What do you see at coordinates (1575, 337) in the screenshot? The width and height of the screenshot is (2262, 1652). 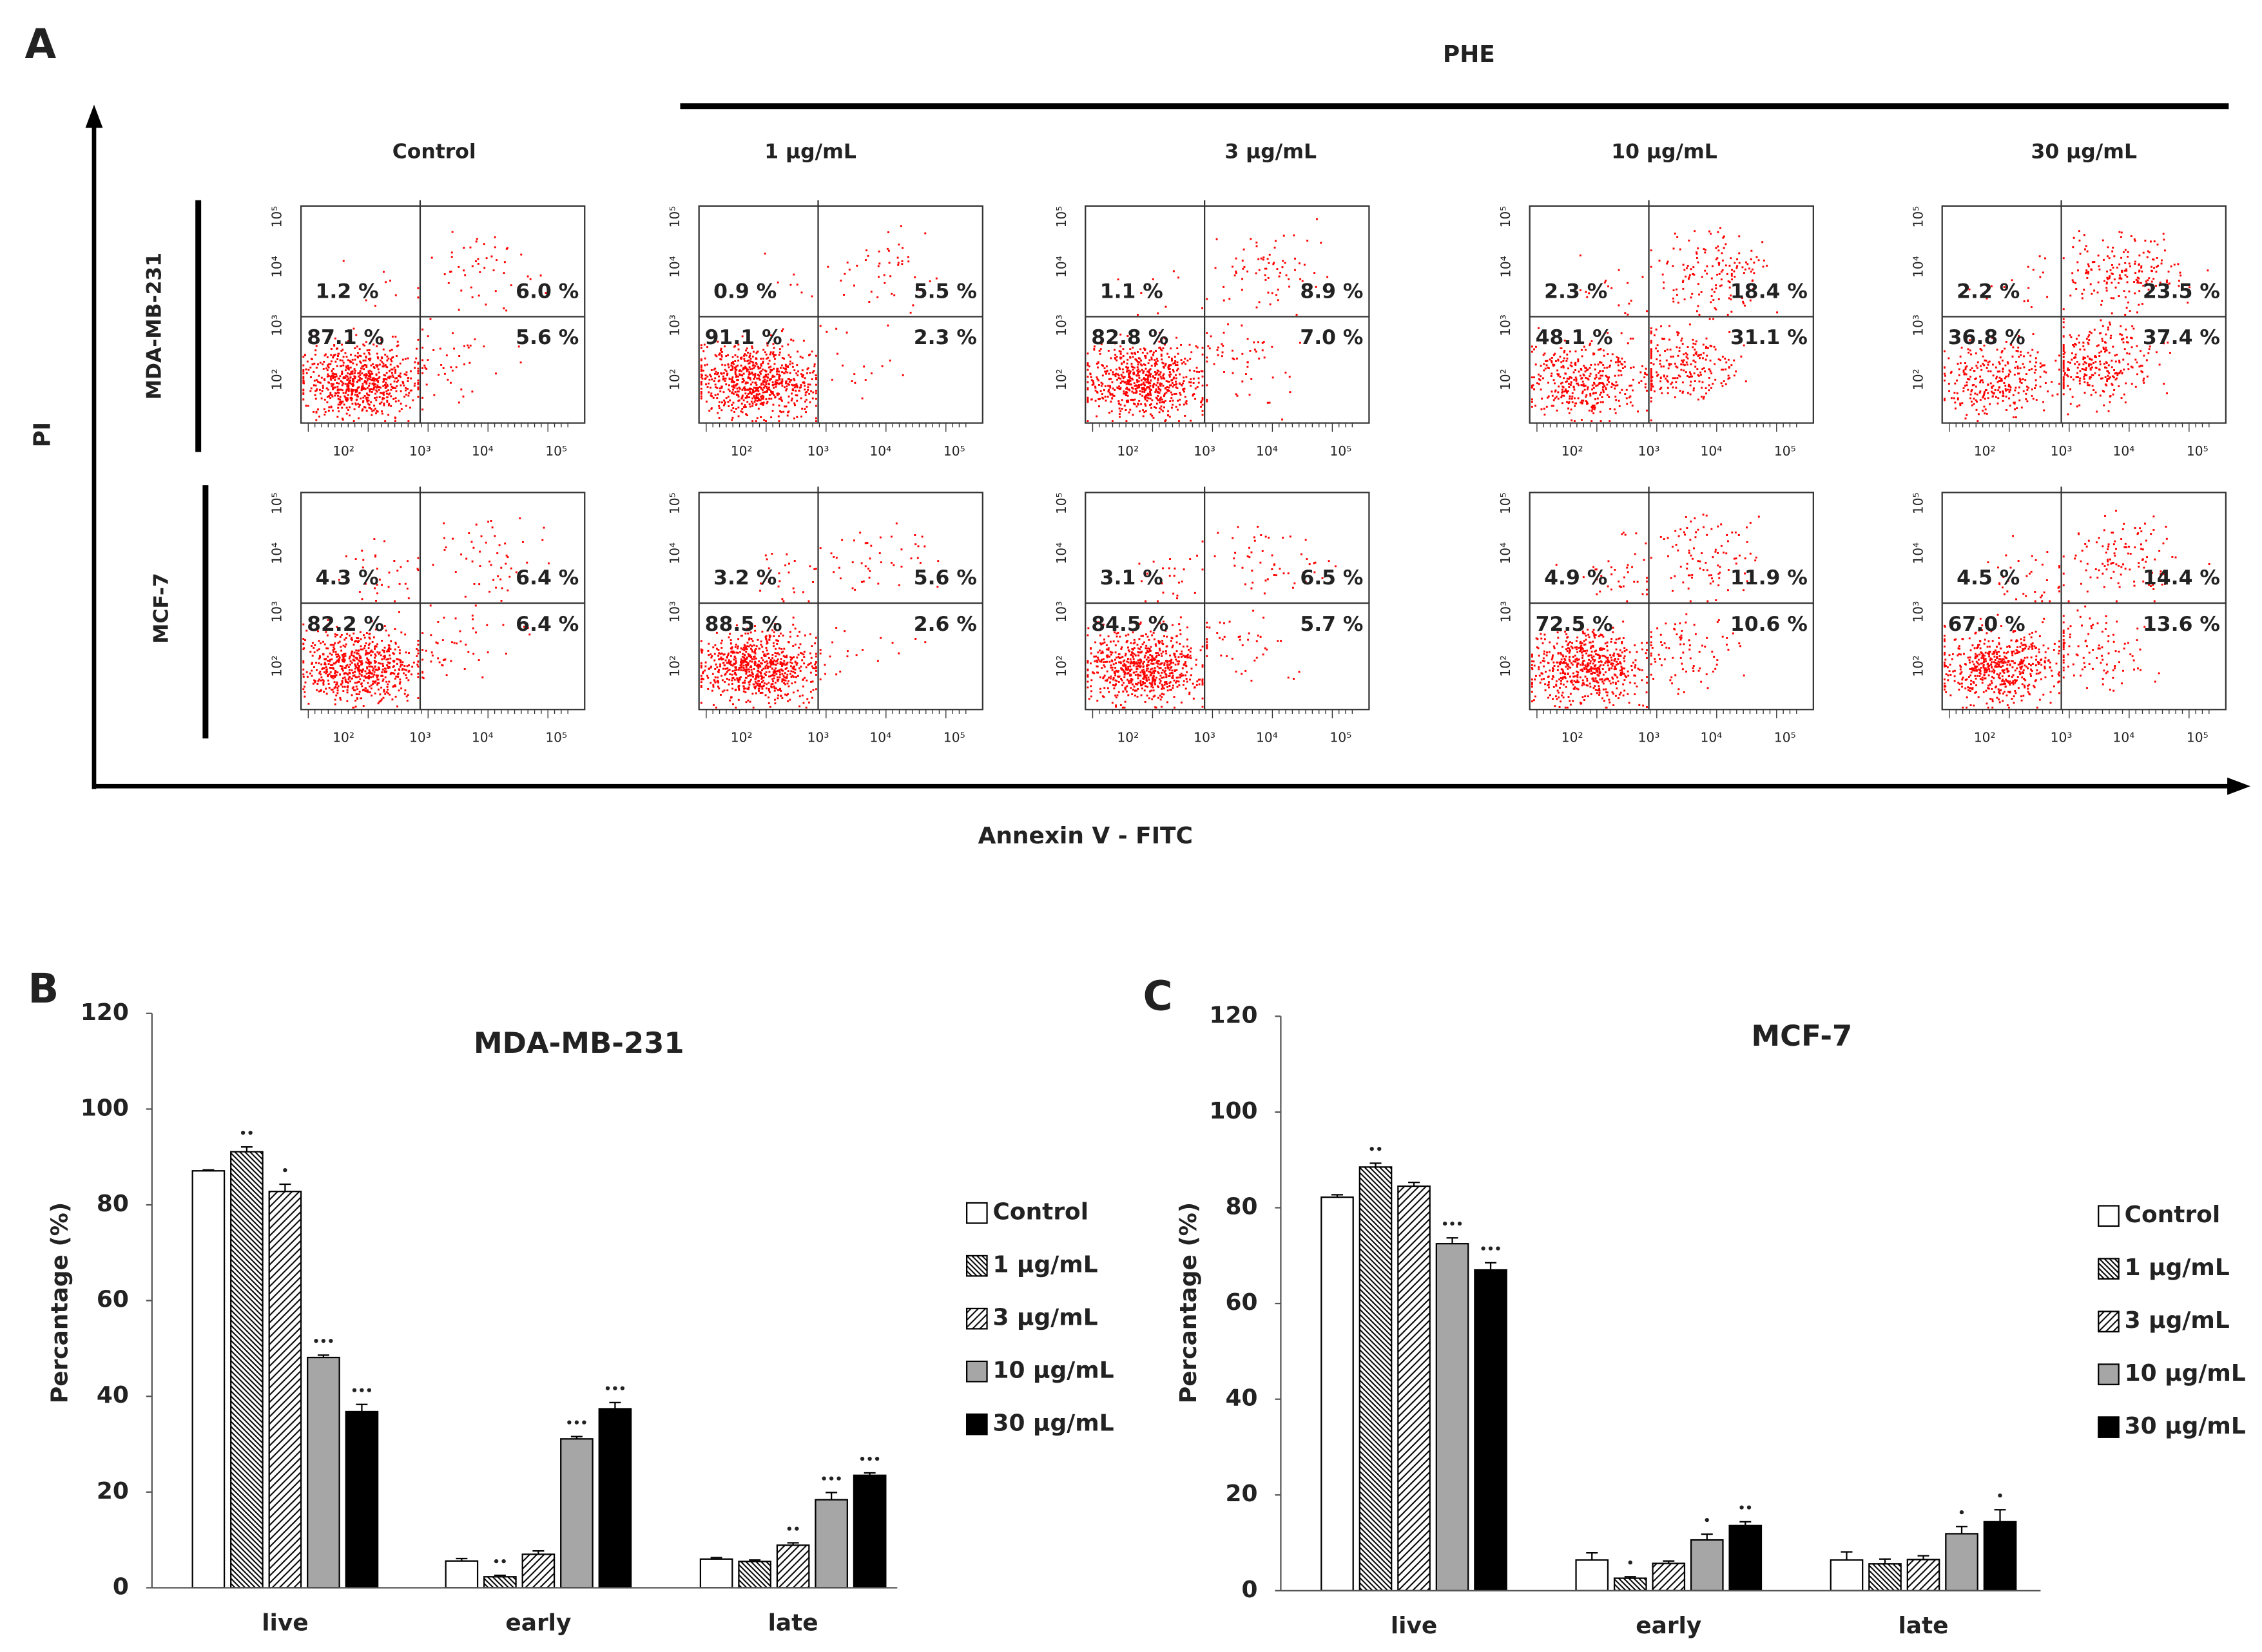 I see `quadrant-percent: 48.1 %` at bounding box center [1575, 337].